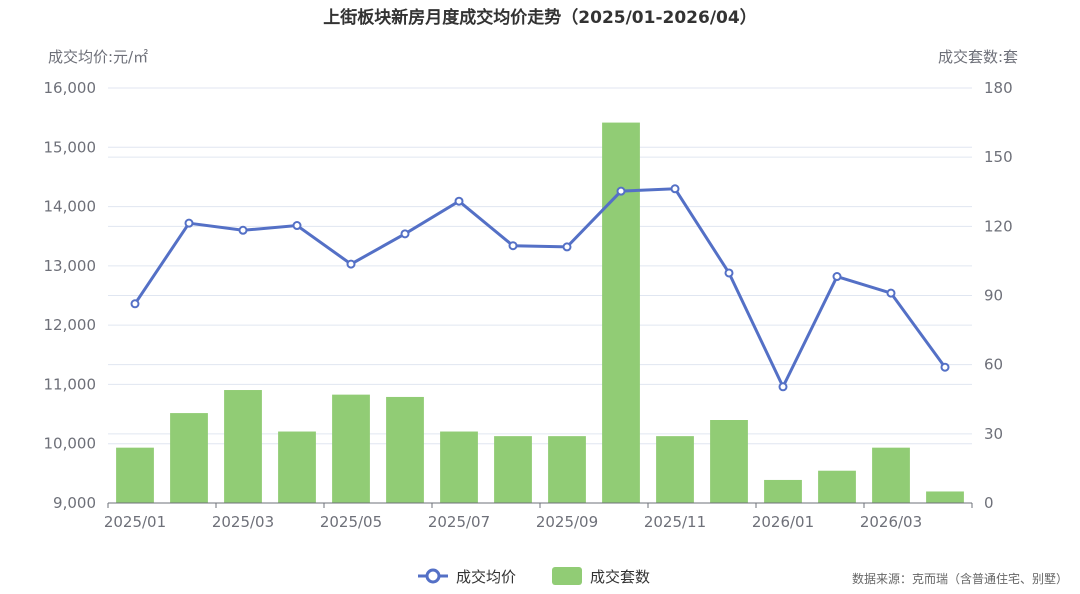 The height and width of the screenshot is (594, 1080). What do you see at coordinates (783, 522) in the screenshot?
I see `x-tick-label: 2026/01` at bounding box center [783, 522].